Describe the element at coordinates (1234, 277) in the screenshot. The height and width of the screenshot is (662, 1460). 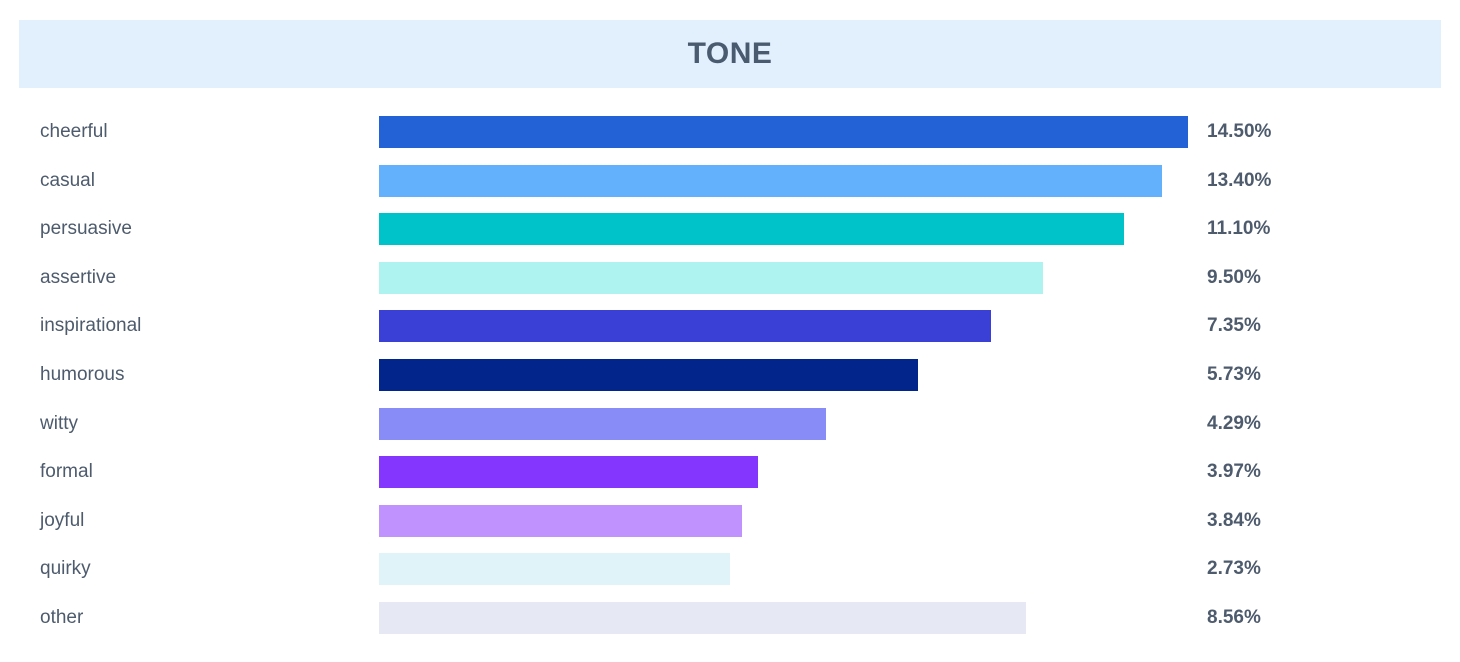
I see `value-label: 9.50%` at that location.